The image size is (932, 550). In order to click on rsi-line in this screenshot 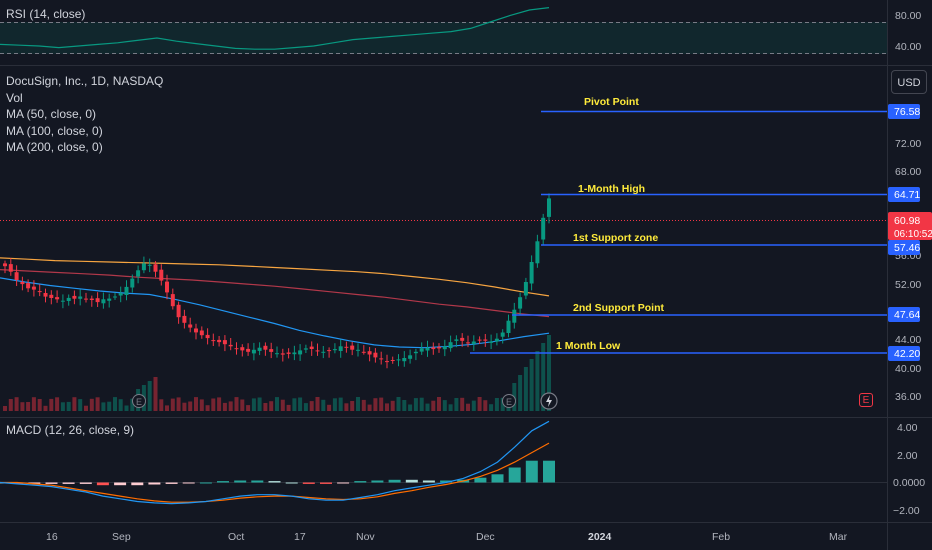, I will do `click(275, 28)`.